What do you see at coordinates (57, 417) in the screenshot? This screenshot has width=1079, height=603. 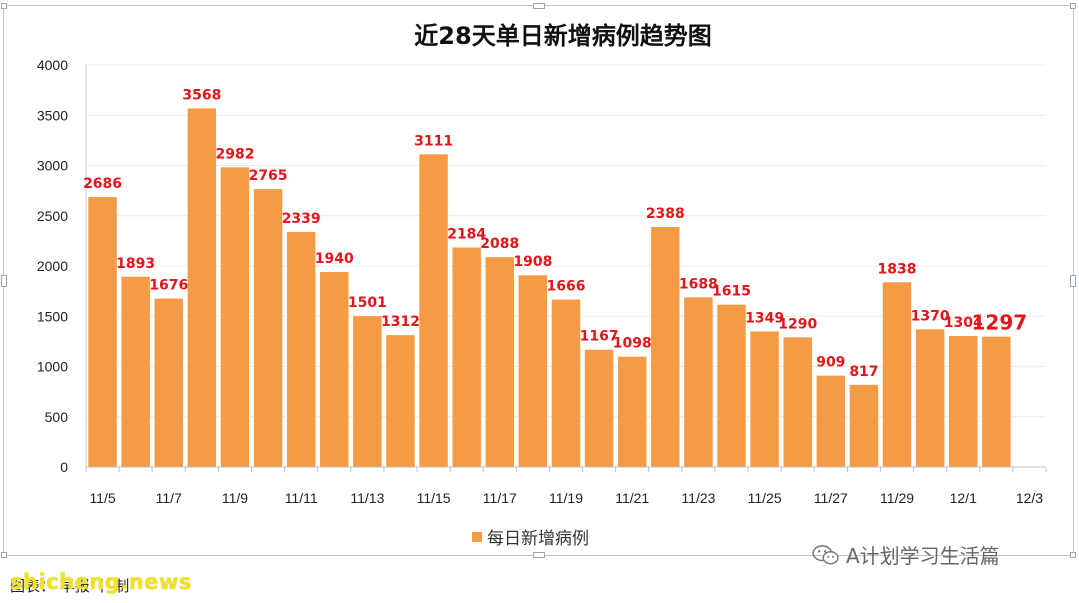 I see `y-tick-label: 500` at bounding box center [57, 417].